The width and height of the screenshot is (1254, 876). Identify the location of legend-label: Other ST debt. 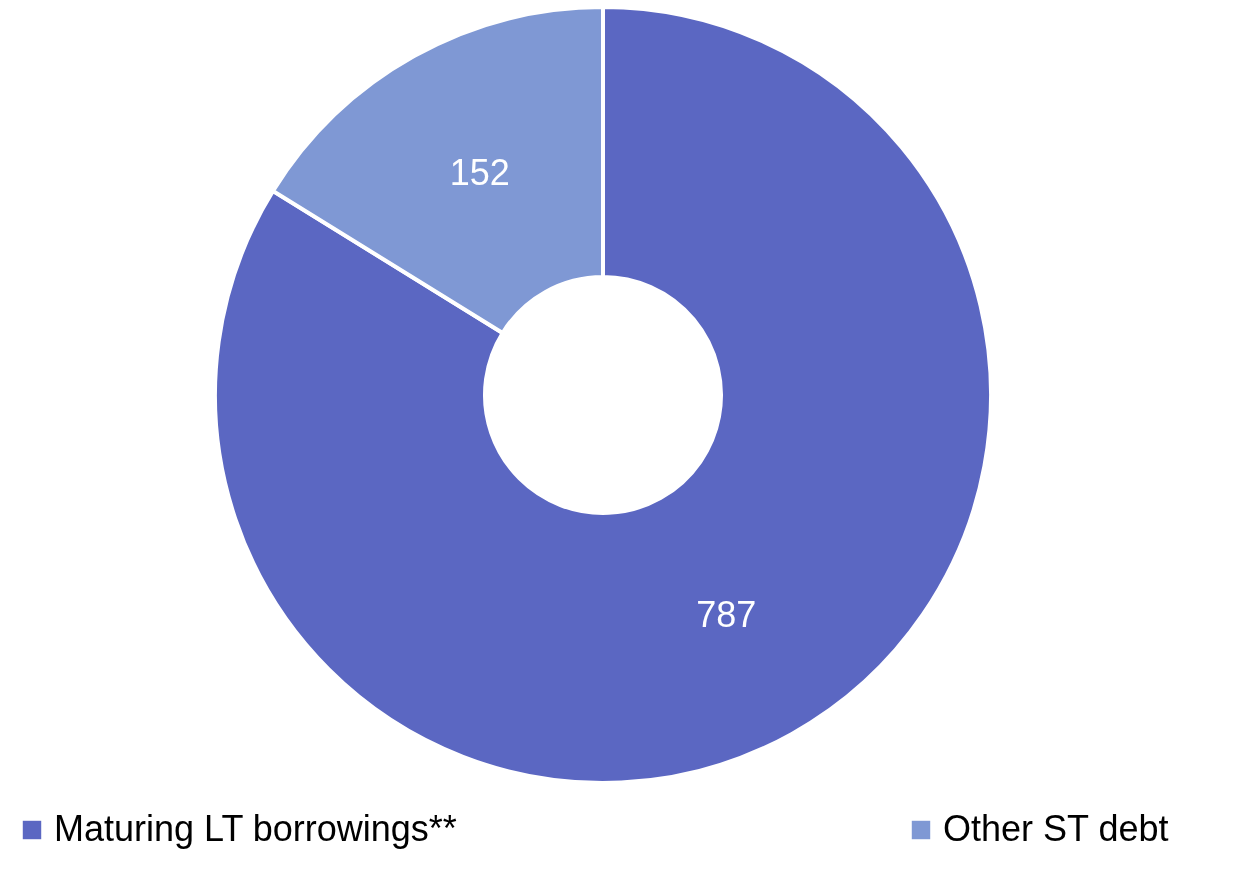
(1056, 828).